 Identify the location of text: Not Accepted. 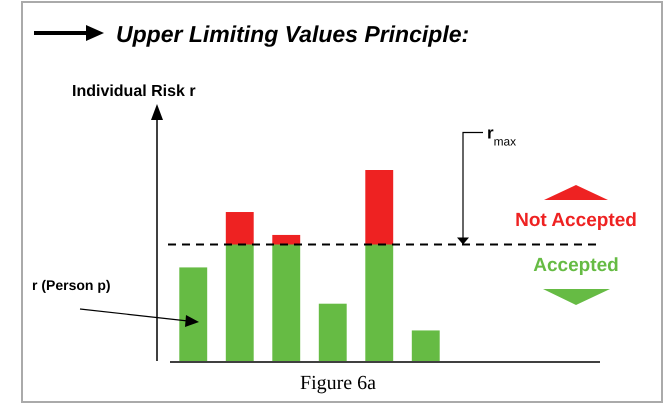
(576, 220).